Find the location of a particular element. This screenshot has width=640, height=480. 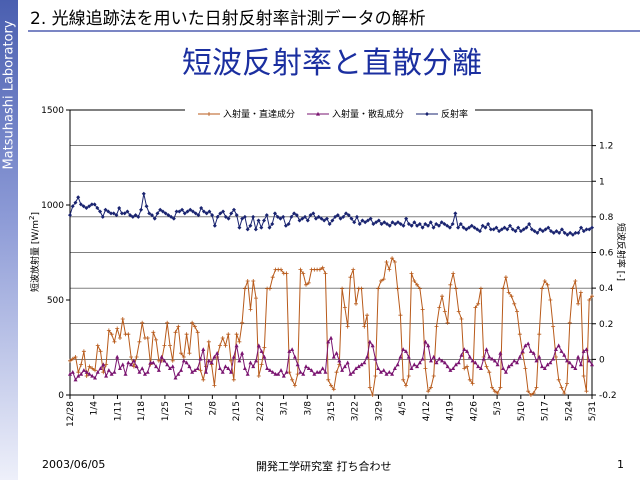

legend-marker is located at coordinates (209, 114).